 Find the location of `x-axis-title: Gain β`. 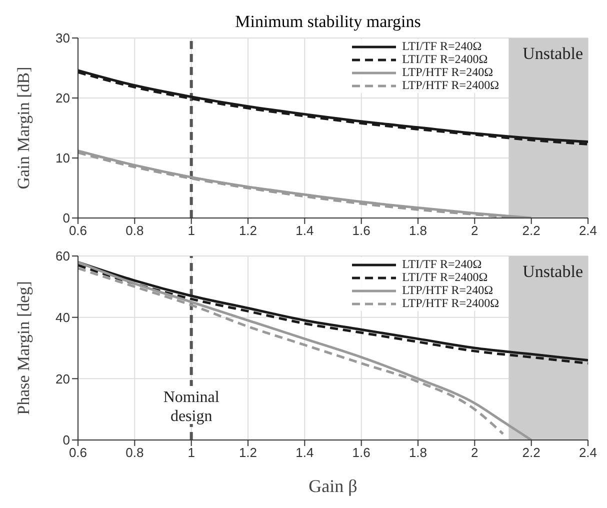

x-axis-title: Gain β is located at coordinates (333, 486).